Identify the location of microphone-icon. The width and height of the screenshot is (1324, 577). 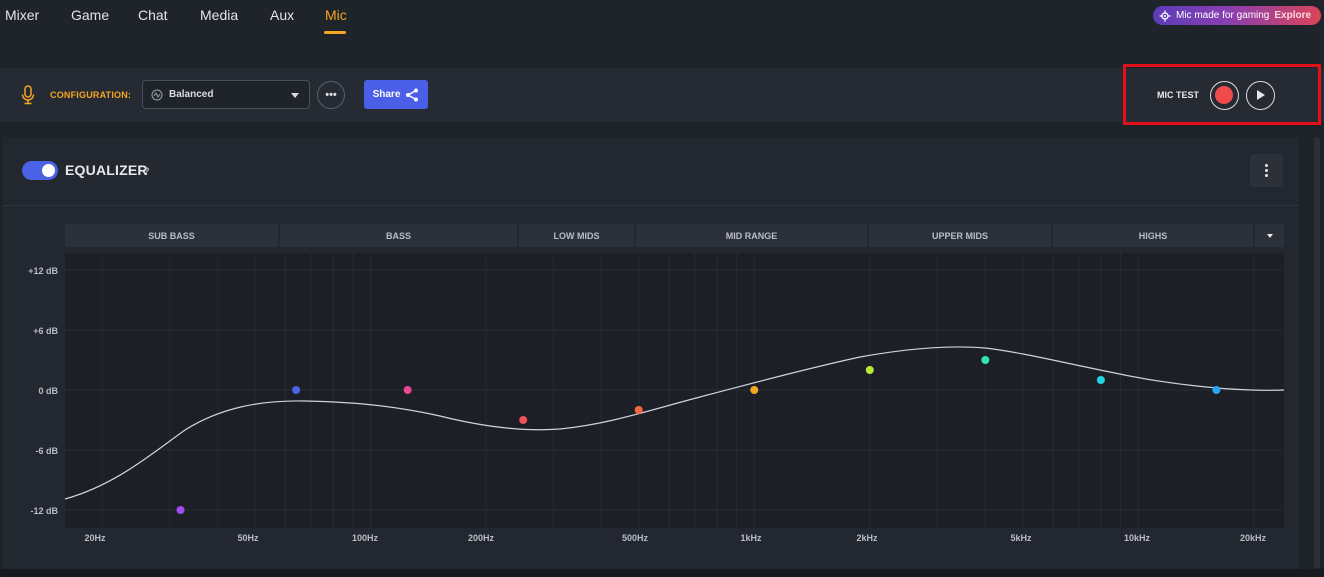
(28, 95).